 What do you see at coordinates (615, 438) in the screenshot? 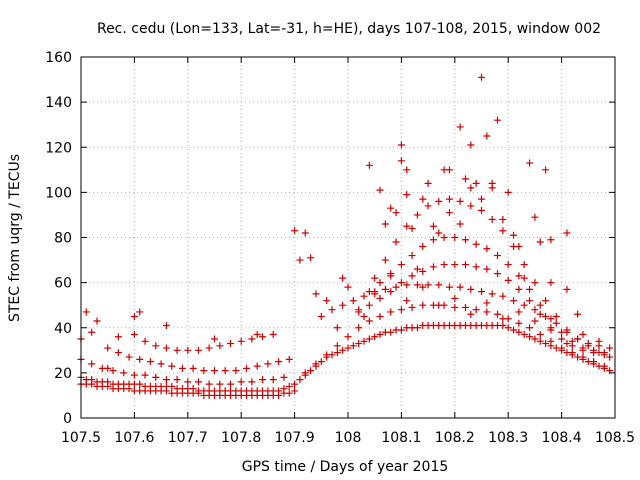
I see `x-tick-label: 108.5` at bounding box center [615, 438].